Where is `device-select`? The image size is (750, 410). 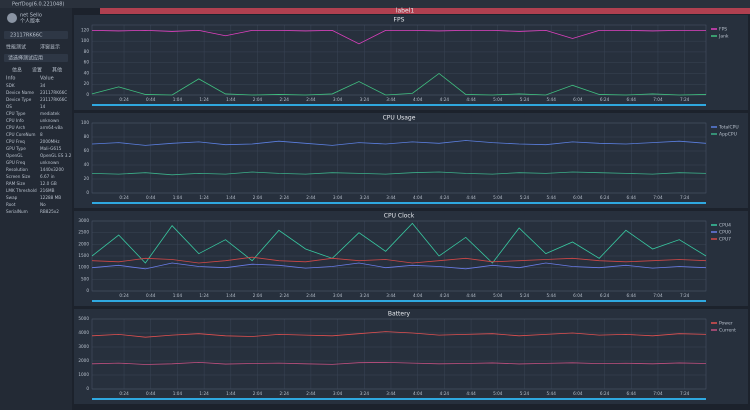 device-select is located at coordinates (36, 35).